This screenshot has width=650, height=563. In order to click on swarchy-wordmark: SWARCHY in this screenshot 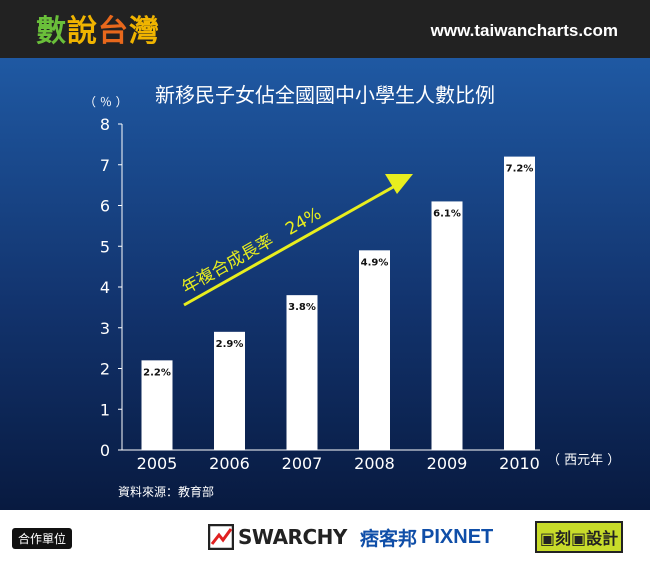, I will do `click(292, 537)`.